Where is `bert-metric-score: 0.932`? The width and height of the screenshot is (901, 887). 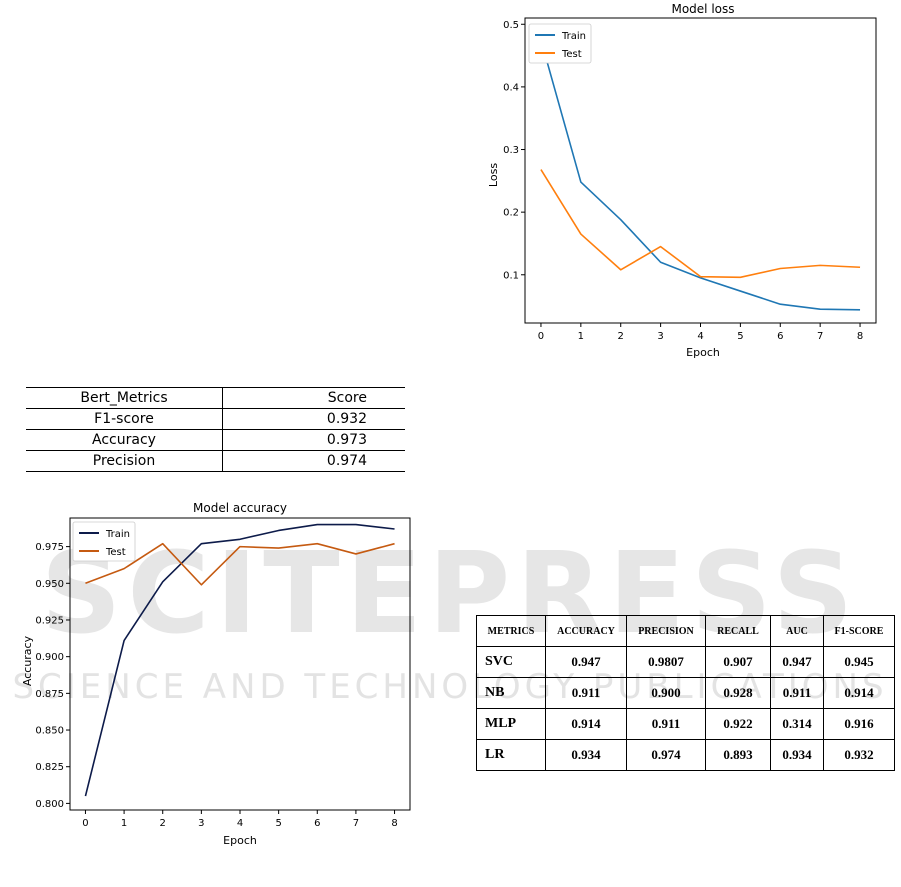
bert-metric-score: 0.932 is located at coordinates (313, 419).